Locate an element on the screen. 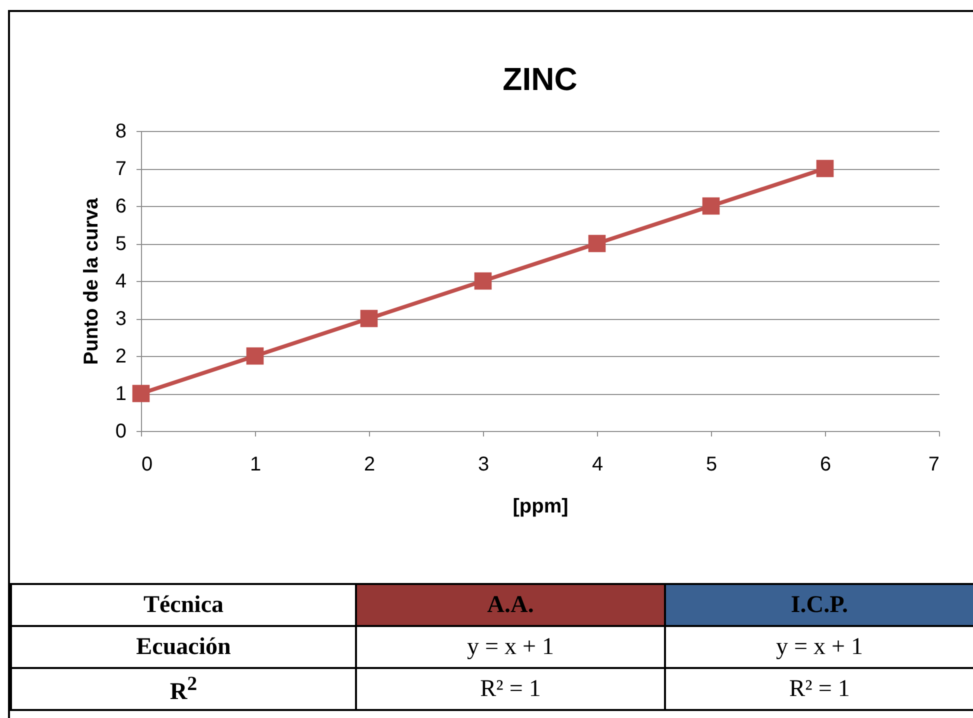  chart-title: ZINC is located at coordinates (540, 79).